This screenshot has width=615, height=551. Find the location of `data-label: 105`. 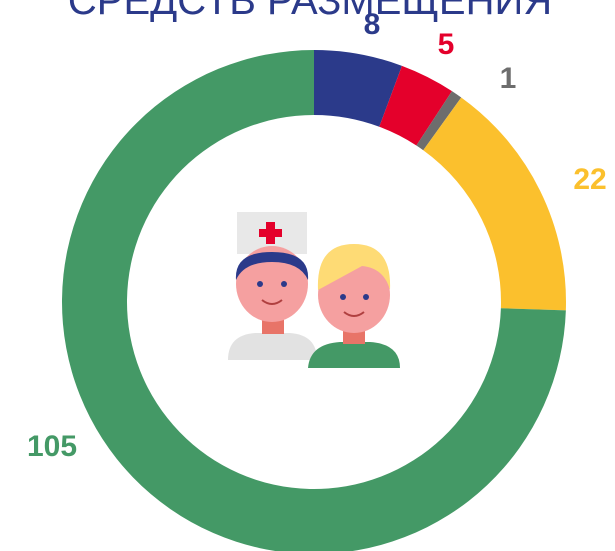

data-label: 105 is located at coordinates (52, 446).